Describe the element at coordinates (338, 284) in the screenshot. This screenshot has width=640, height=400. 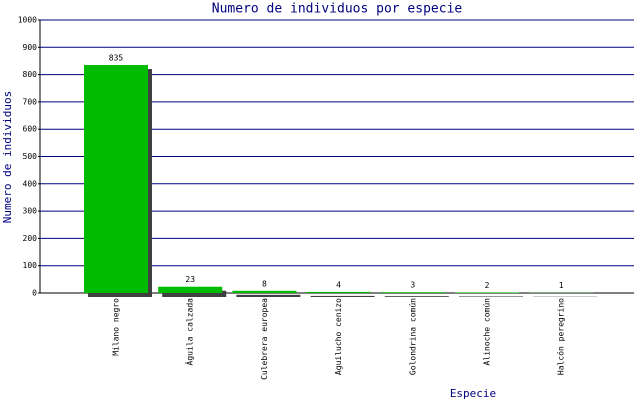
I see `value-label: 4` at that location.